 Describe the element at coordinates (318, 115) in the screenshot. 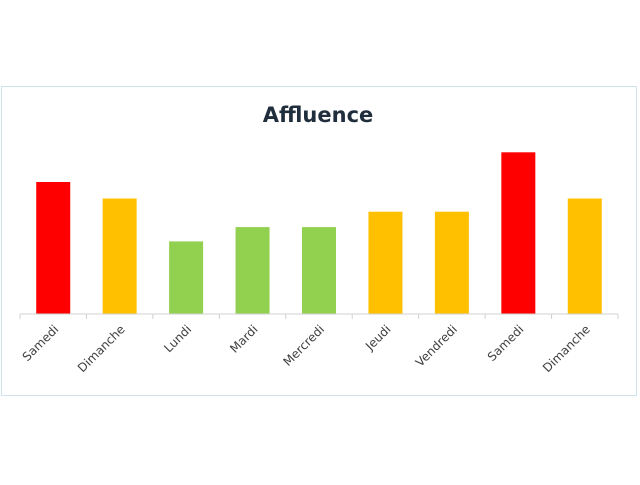

I see `chart-title: Affluence` at that location.